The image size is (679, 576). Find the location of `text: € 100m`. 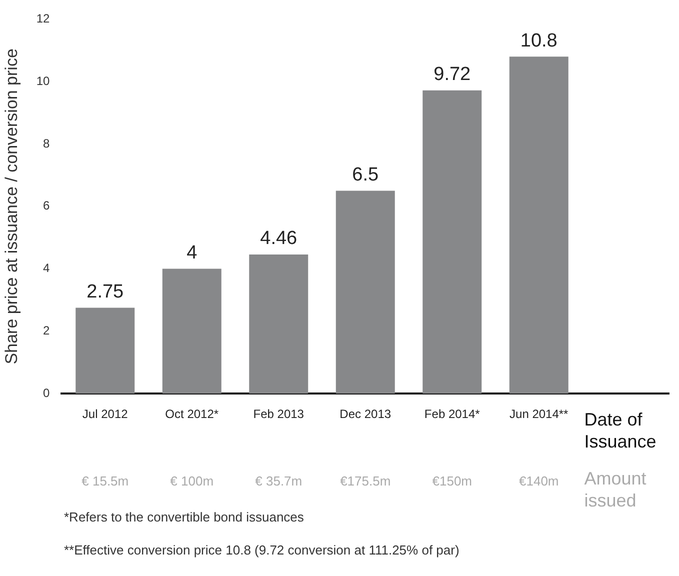

text: € 100m is located at coordinates (192, 481).